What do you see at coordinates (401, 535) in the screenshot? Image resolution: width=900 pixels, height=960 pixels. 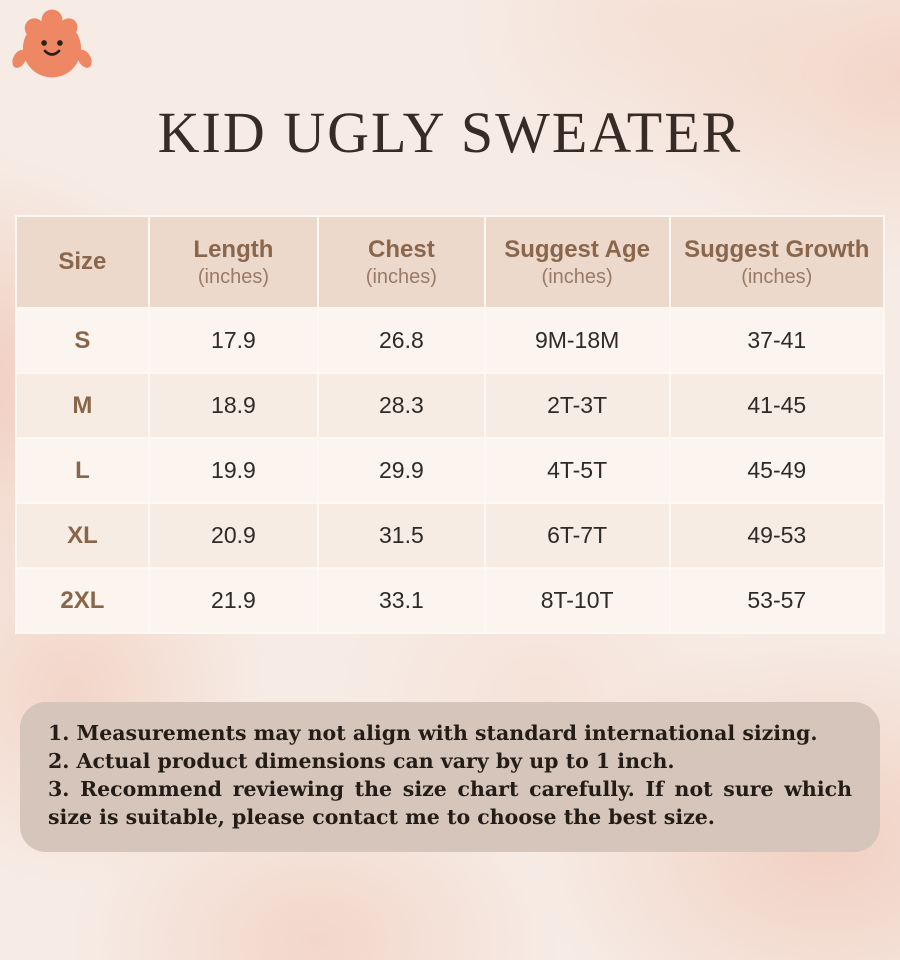 I see `chest-cell: 31.5` at bounding box center [401, 535].